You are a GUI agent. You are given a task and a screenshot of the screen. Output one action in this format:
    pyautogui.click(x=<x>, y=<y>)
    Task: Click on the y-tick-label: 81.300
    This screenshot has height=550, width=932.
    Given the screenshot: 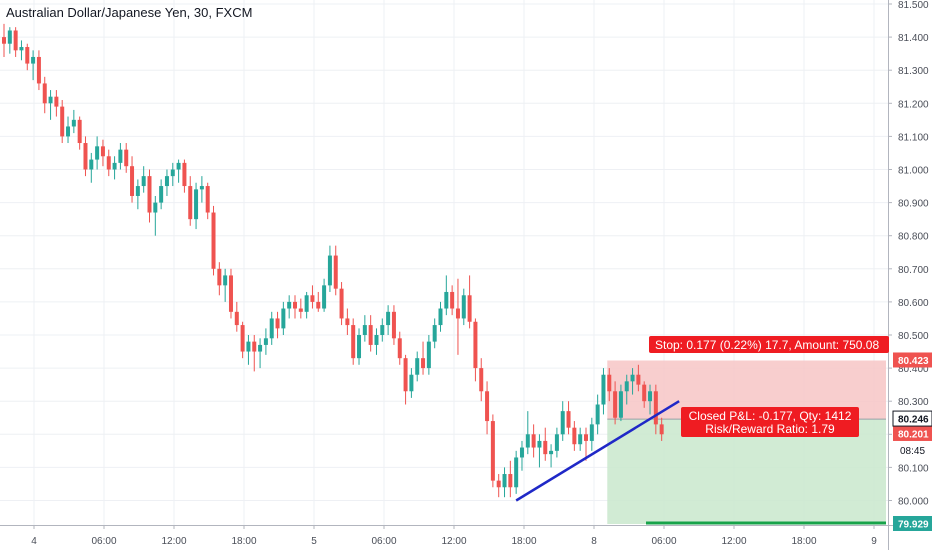 What is the action you would take?
    pyautogui.click(x=913, y=71)
    